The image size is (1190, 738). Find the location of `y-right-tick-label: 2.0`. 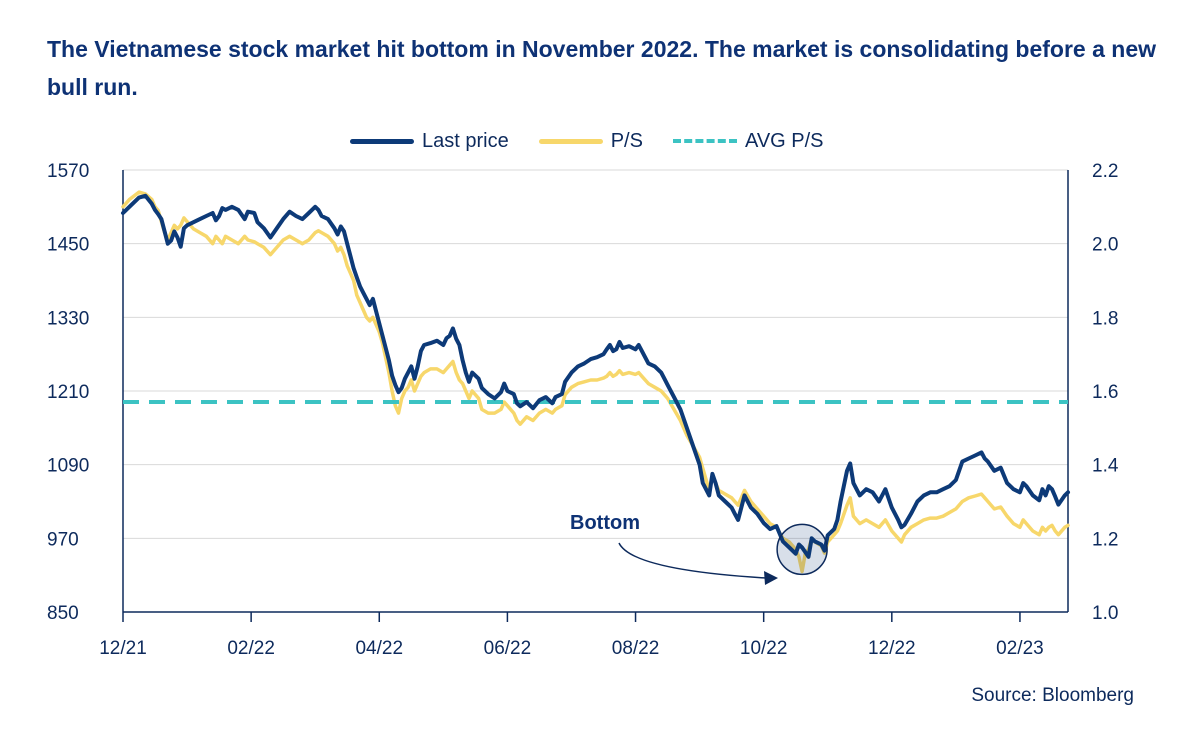

y-right-tick-label: 2.0 is located at coordinates (1105, 245).